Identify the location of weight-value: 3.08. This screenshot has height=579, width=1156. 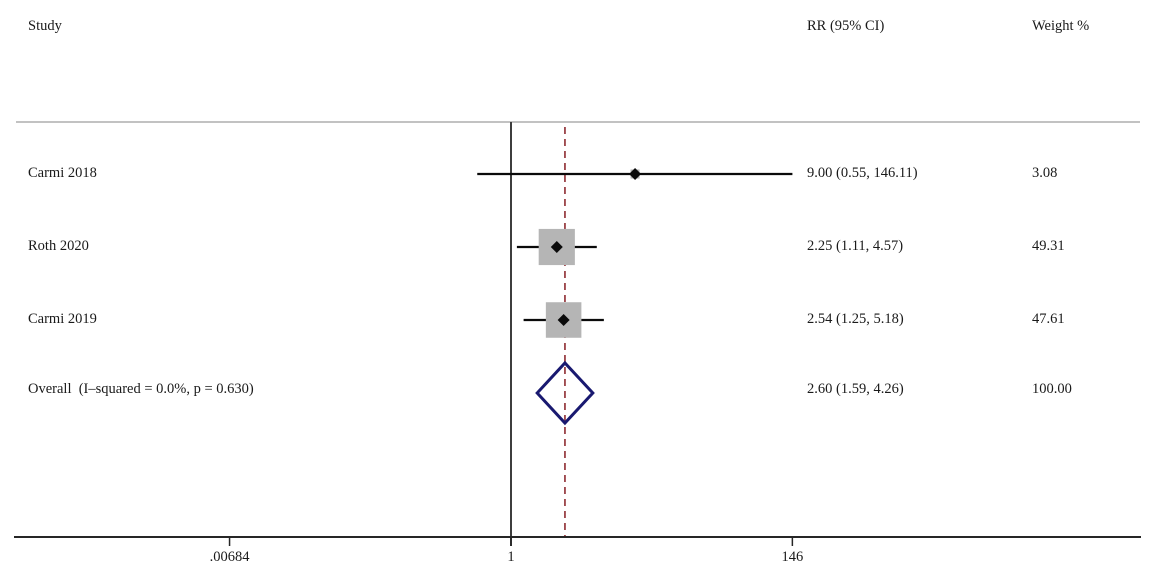
(1045, 173).